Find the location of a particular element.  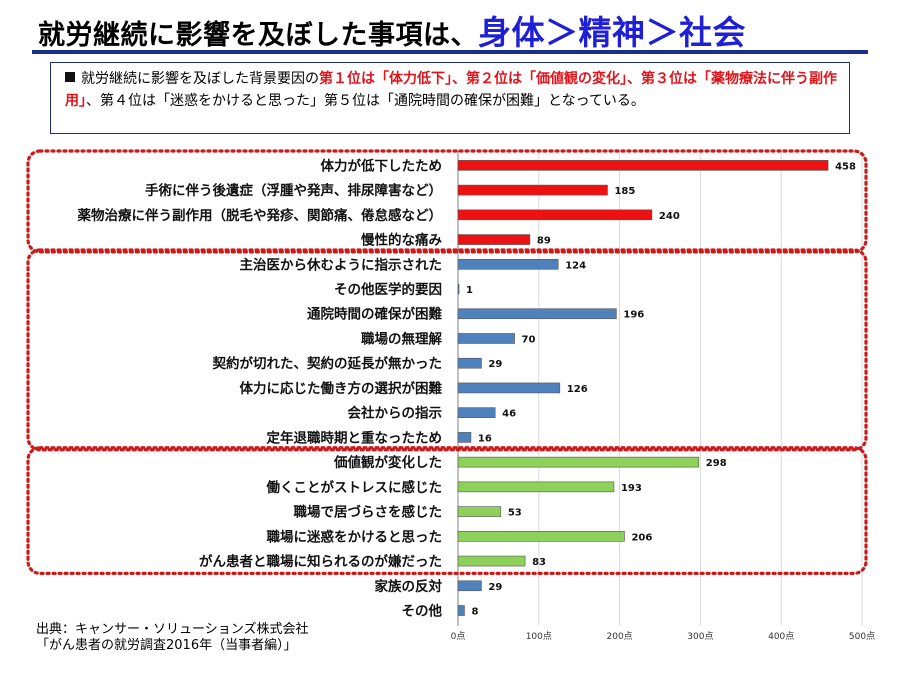

category-label: 契約が切れた、契約の延長が無かった is located at coordinates (327, 363).